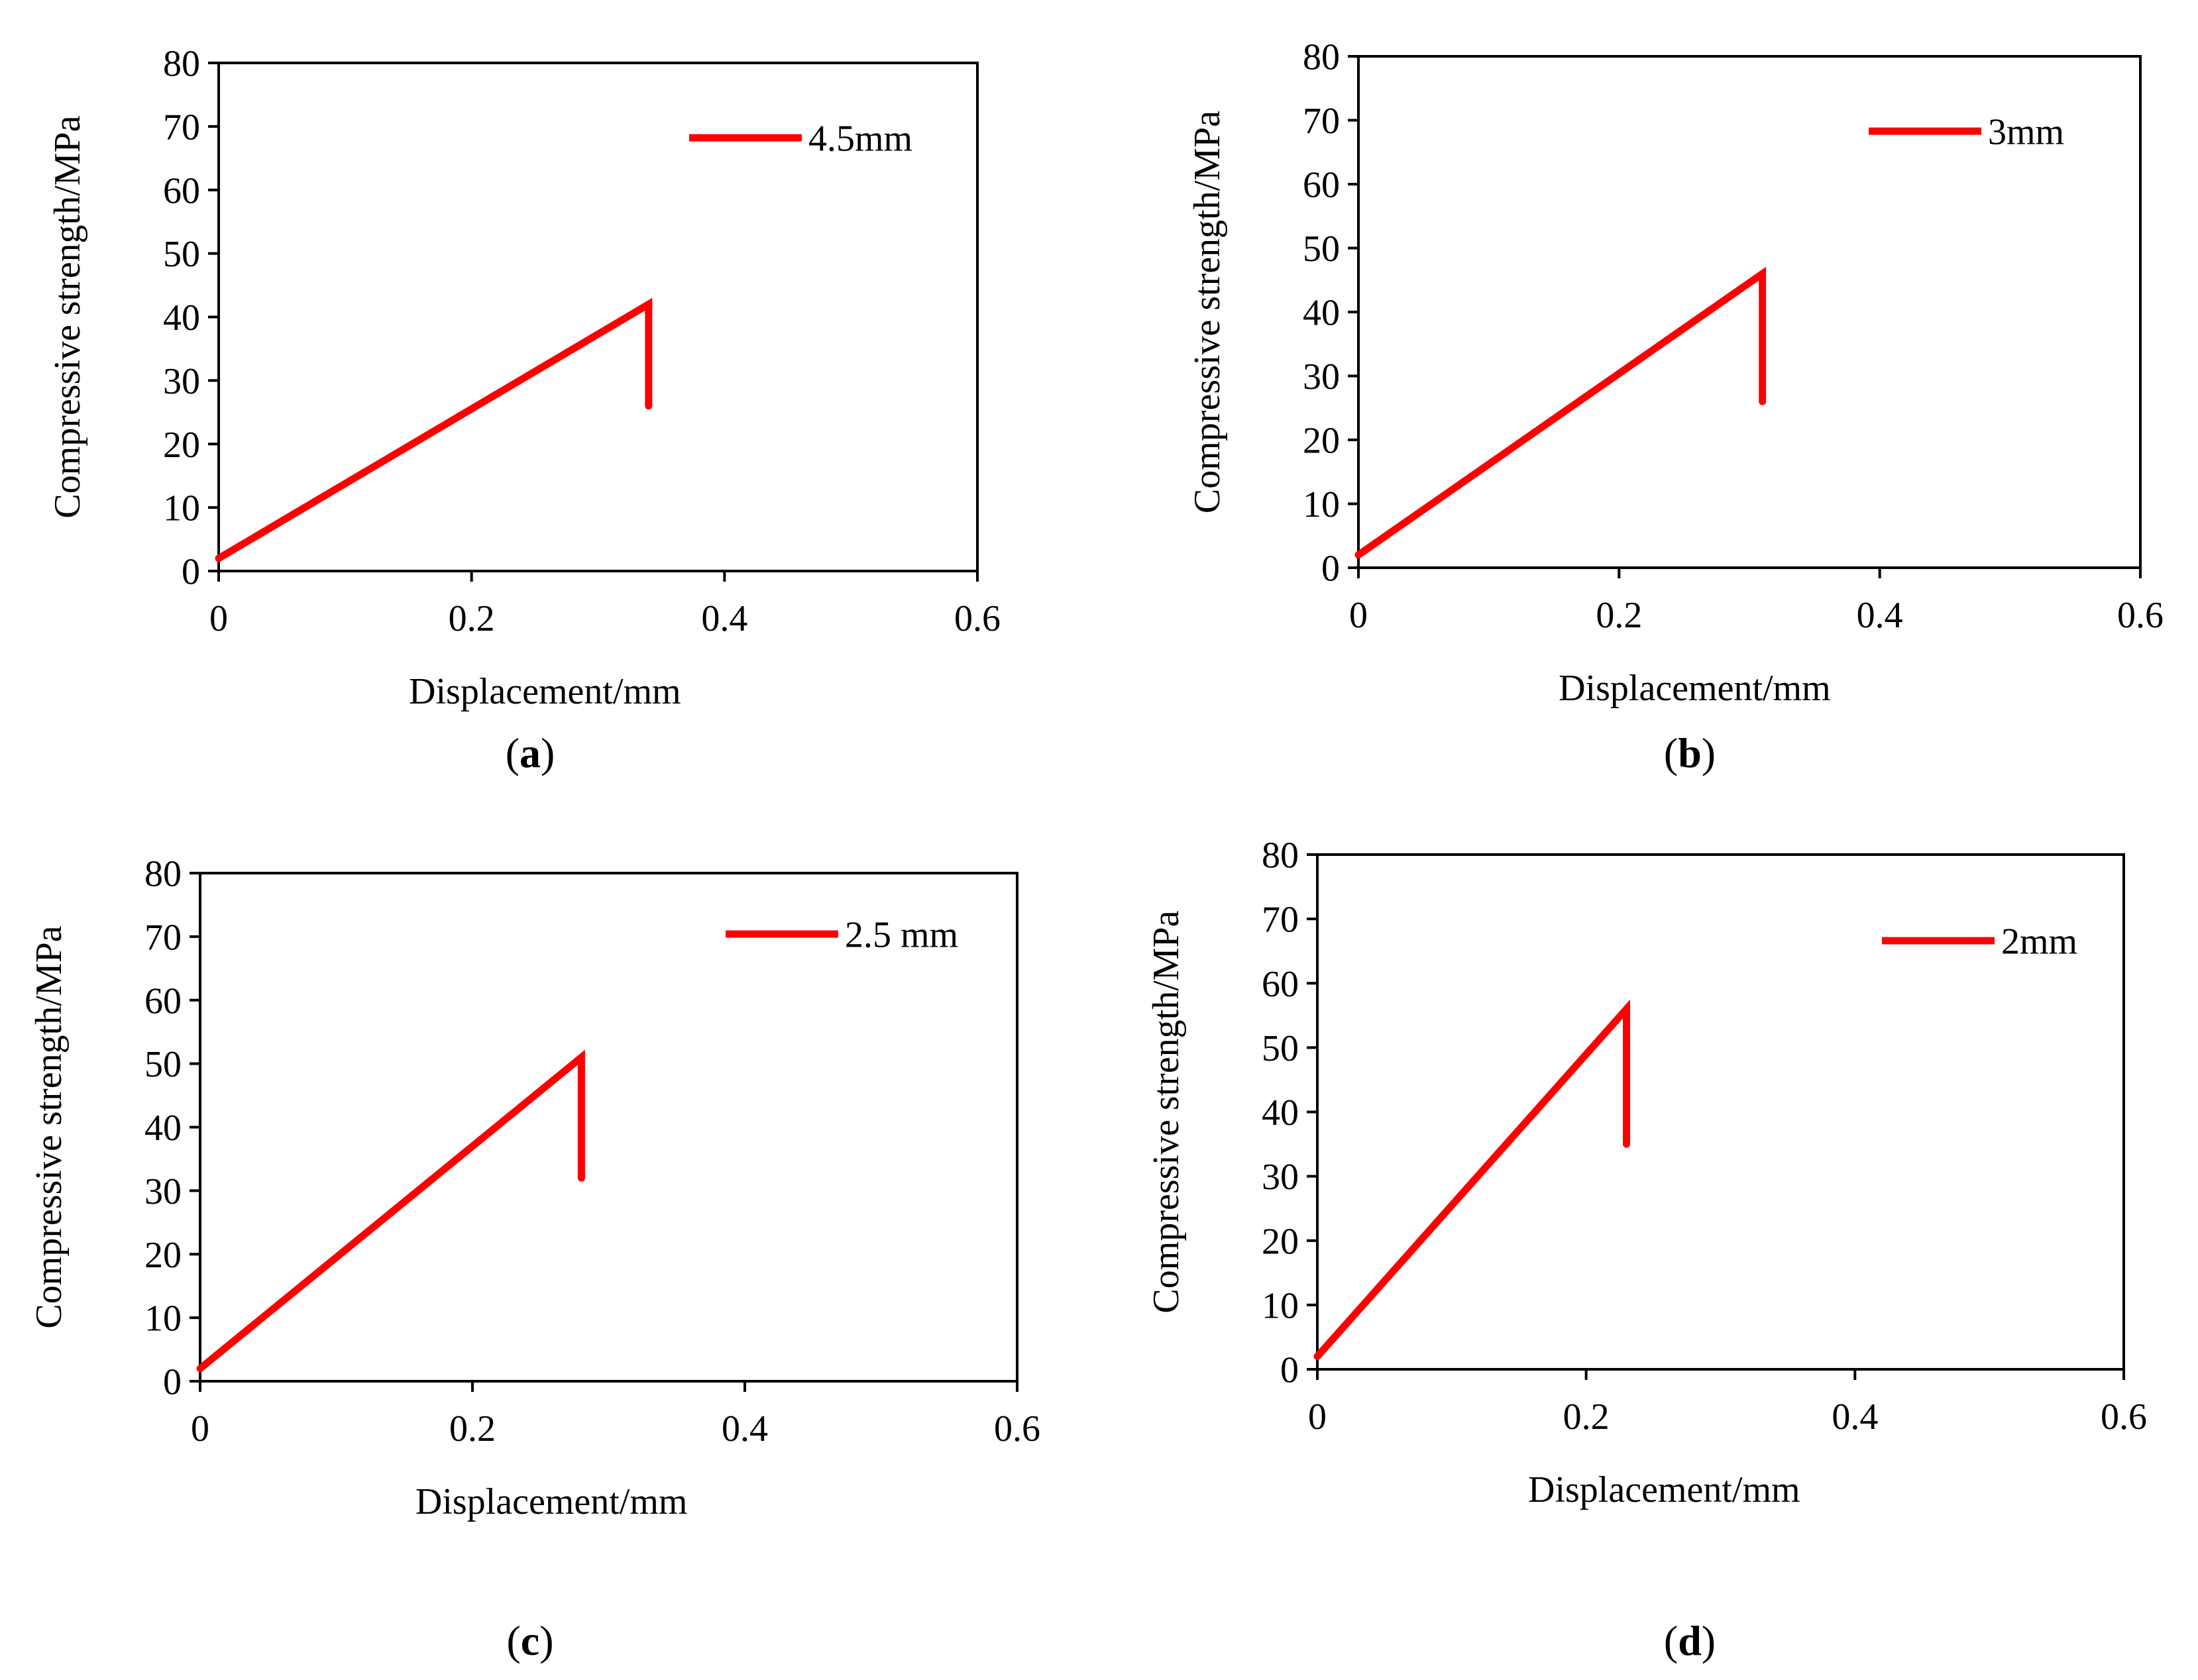  I want to click on legend-label: 4.5mm, so click(860, 139).